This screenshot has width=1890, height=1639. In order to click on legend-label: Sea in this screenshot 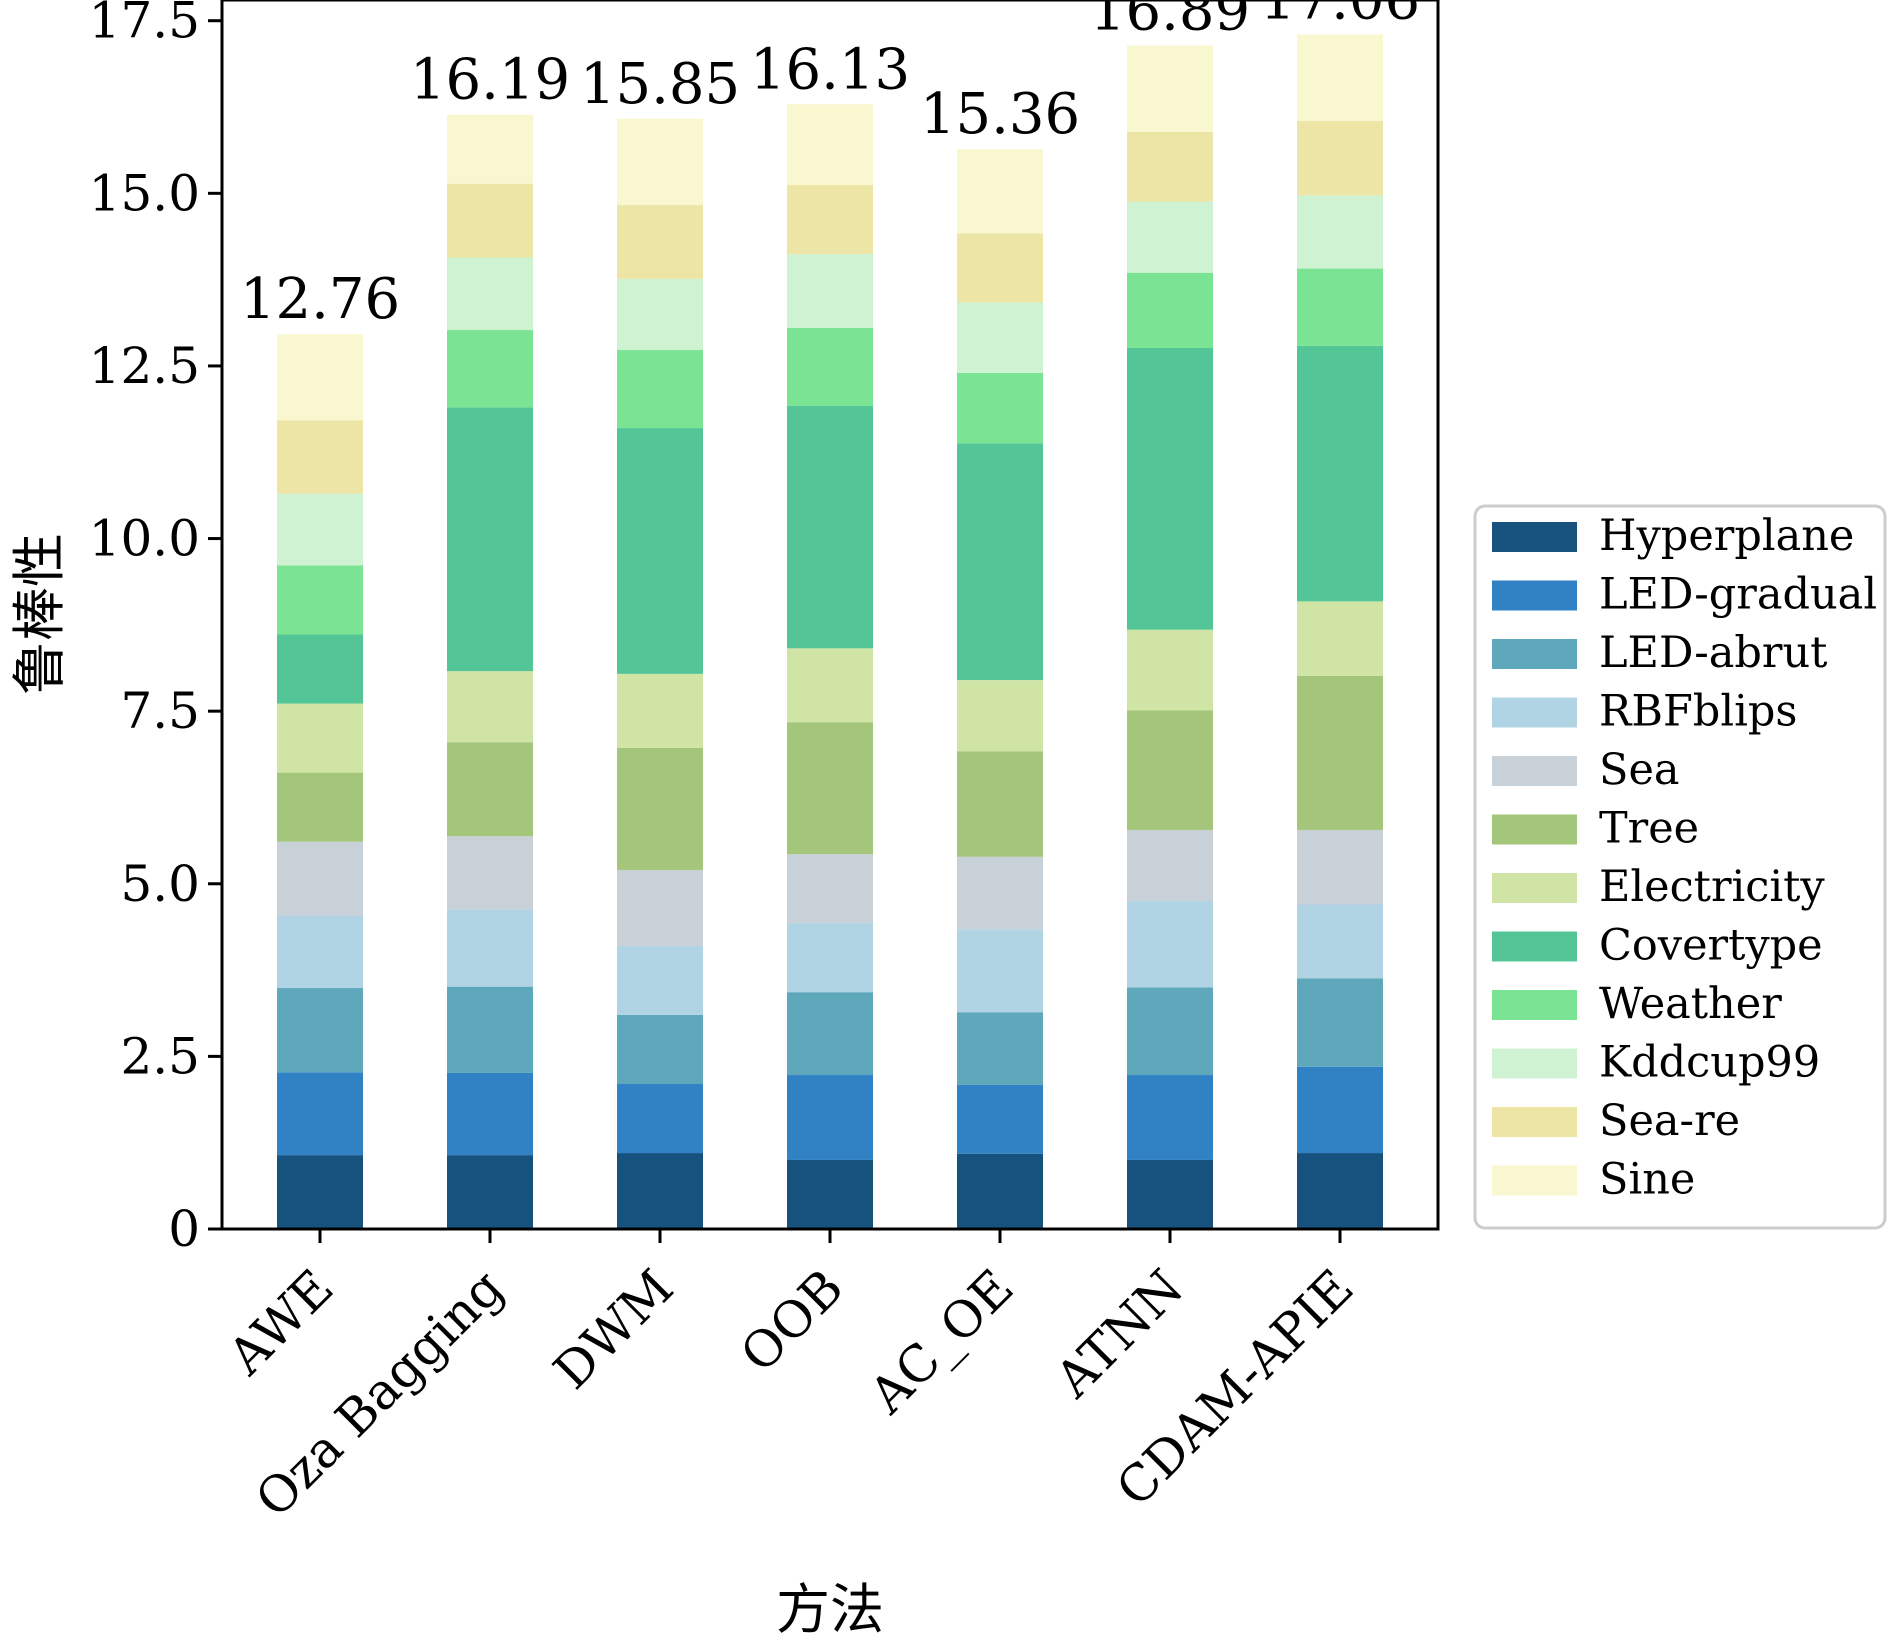, I will do `click(1639, 770)`.